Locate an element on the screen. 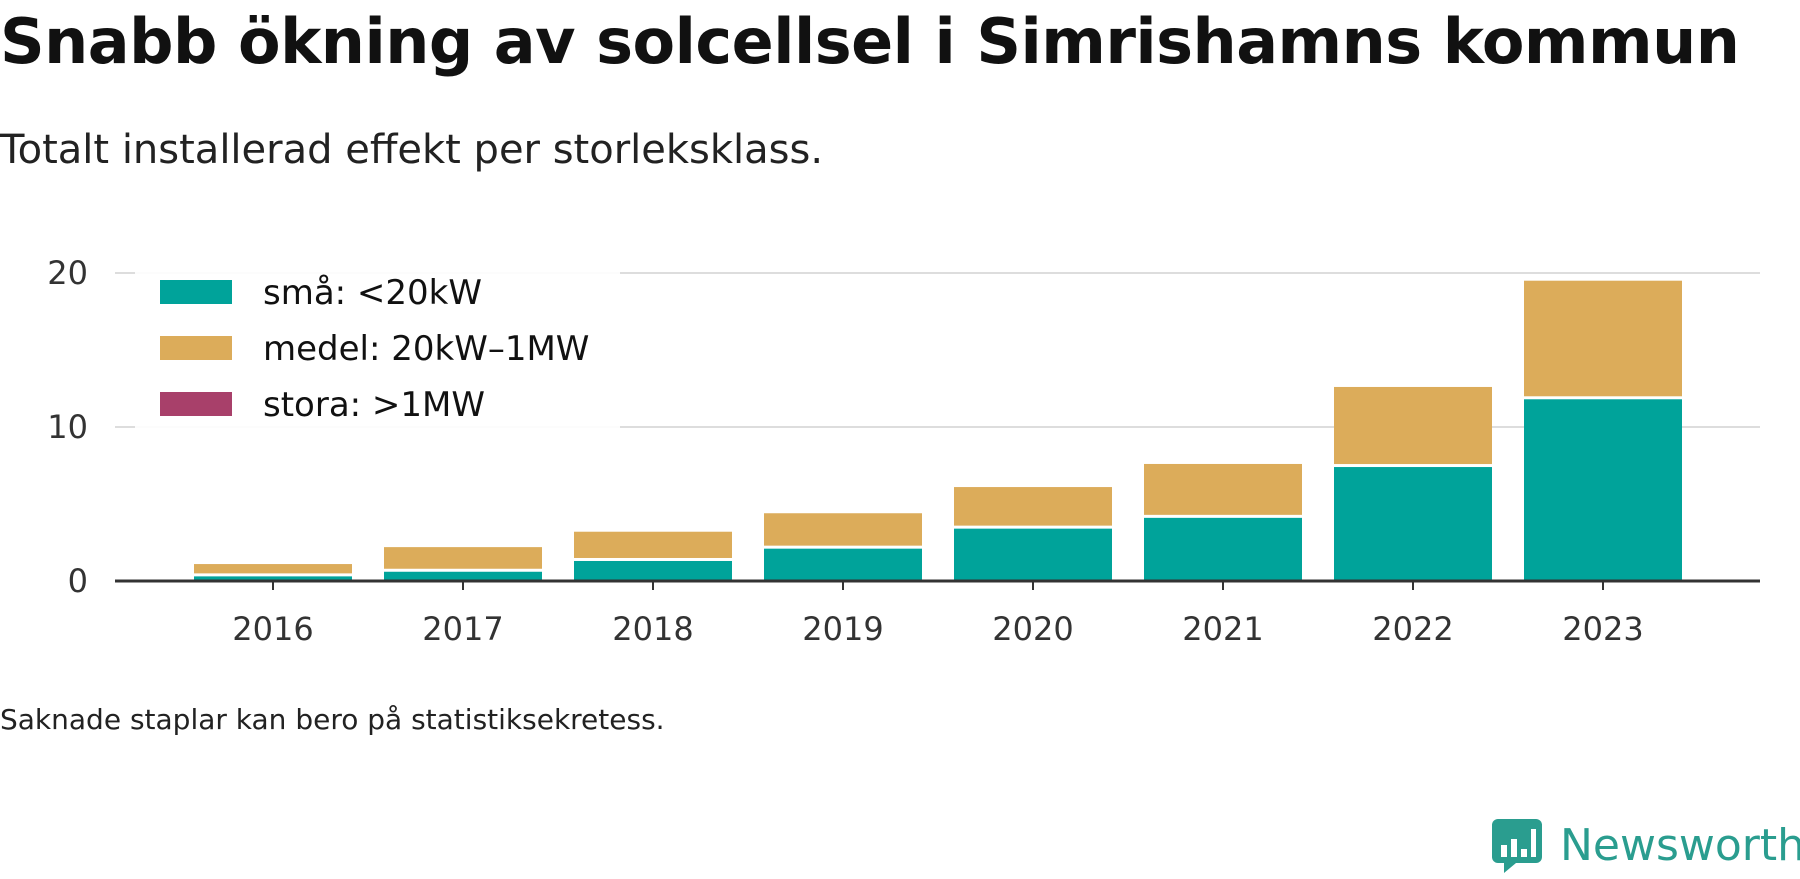  x-tick-label: 2020 is located at coordinates (1032, 629).